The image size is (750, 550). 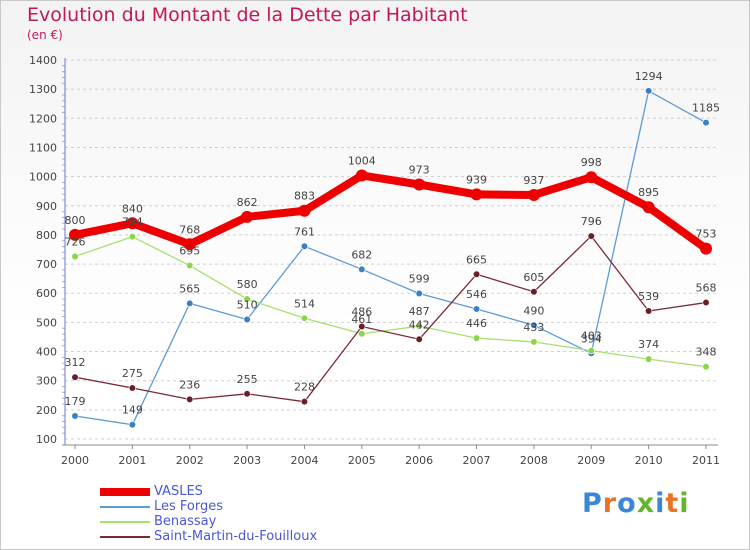 What do you see at coordinates (362, 160) in the screenshot?
I see `data-label: 1004` at bounding box center [362, 160].